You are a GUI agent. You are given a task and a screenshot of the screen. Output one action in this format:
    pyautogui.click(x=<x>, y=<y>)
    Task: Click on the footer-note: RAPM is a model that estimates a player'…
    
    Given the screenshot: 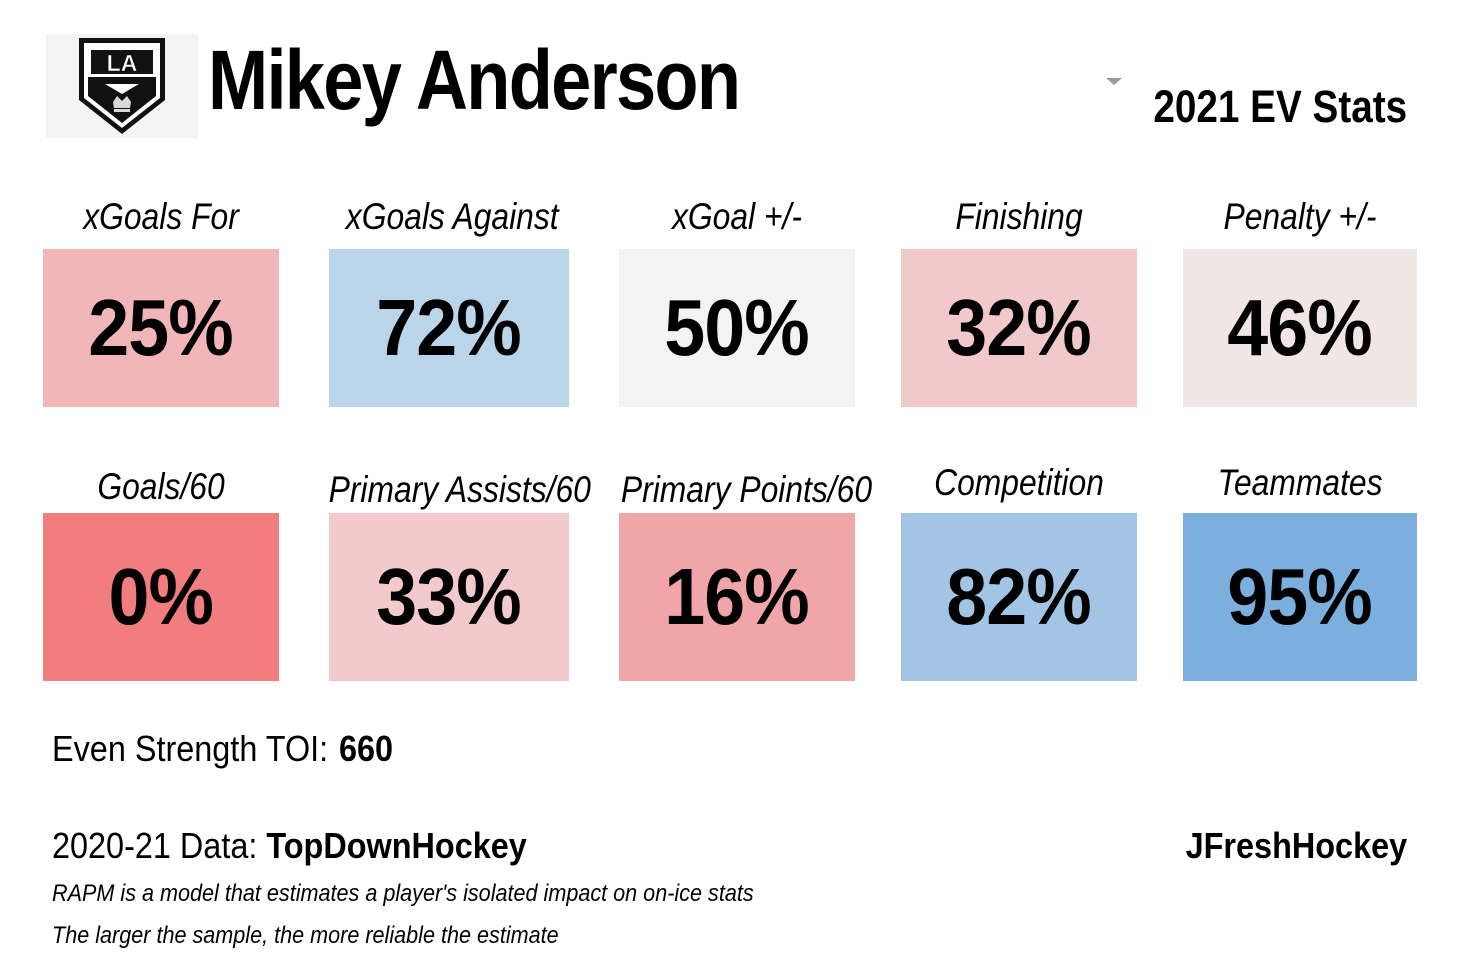 What is the action you would take?
    pyautogui.click(x=403, y=893)
    